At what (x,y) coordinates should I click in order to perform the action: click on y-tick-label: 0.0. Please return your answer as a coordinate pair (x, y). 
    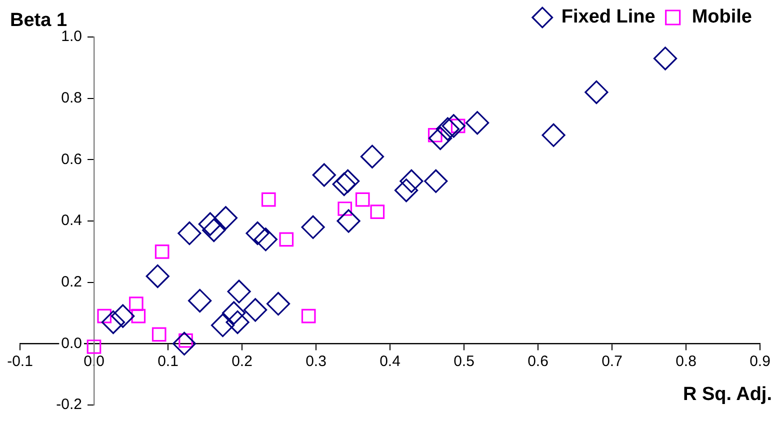
    Looking at the image, I should click on (71, 343).